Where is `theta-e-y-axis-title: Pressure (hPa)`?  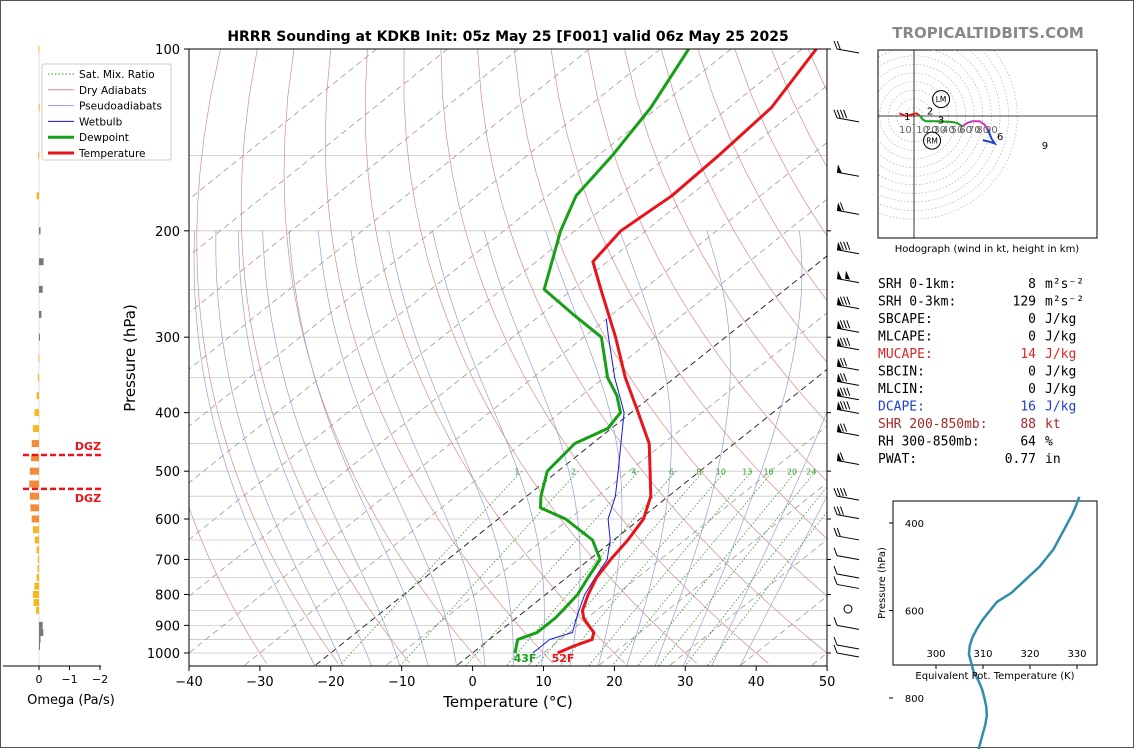
theta-e-y-axis-title: Pressure (hPa) is located at coordinates (882, 583).